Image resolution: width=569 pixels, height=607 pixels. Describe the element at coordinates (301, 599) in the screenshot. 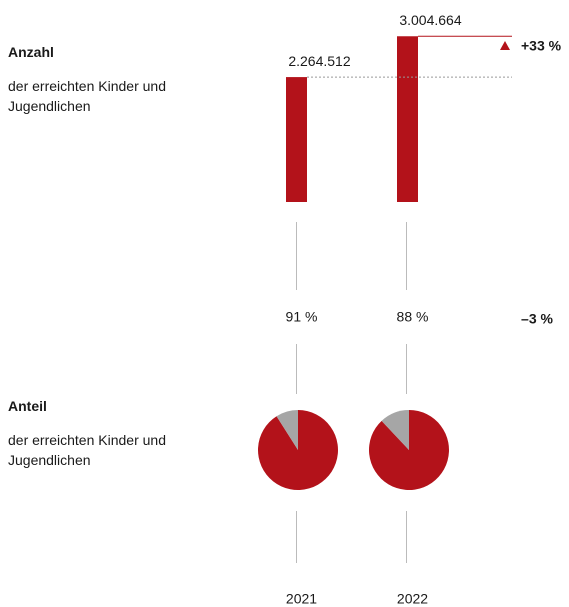

I see `year-label: 2021` at that location.